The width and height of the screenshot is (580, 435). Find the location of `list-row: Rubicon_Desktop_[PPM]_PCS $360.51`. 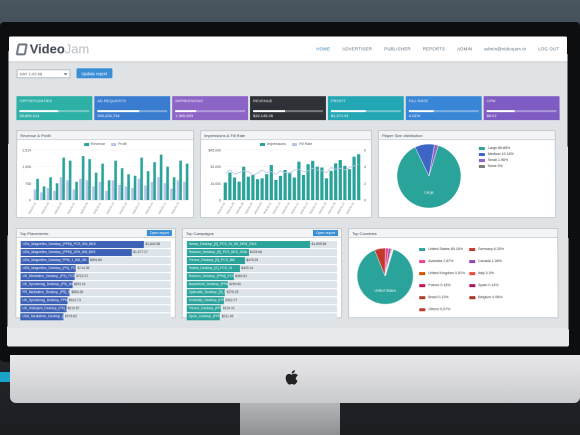

list-row: Rubicon_Desktop_[PPM]_PCS $360.51 is located at coordinates (262, 276).